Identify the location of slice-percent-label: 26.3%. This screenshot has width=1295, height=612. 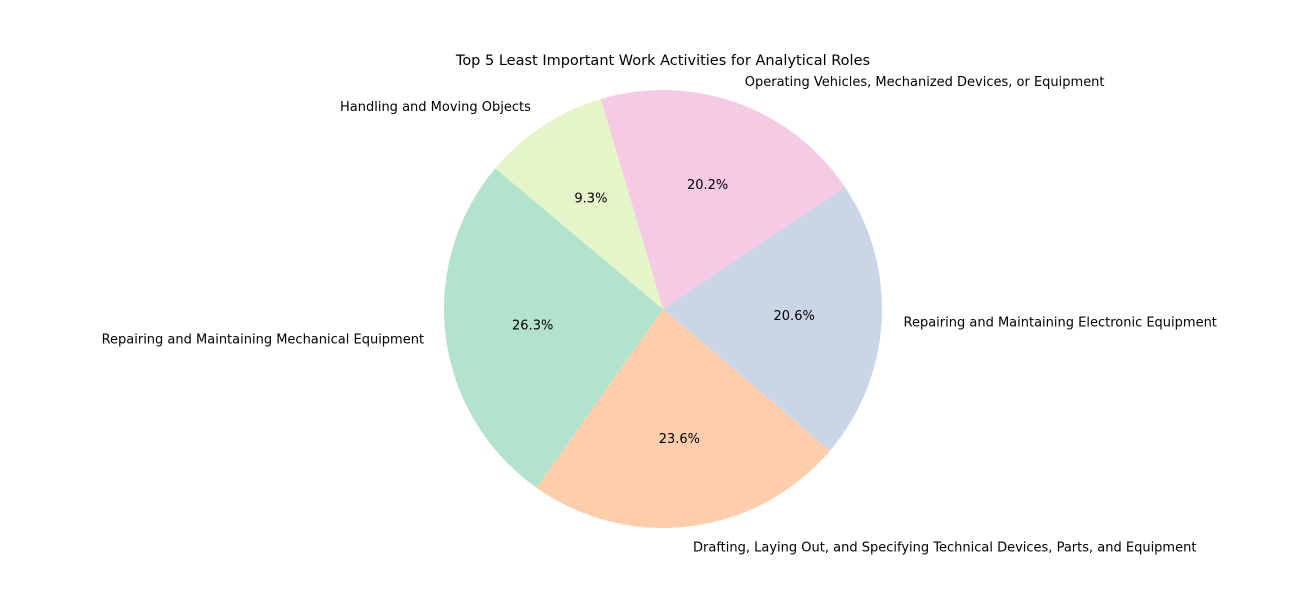
(532, 325).